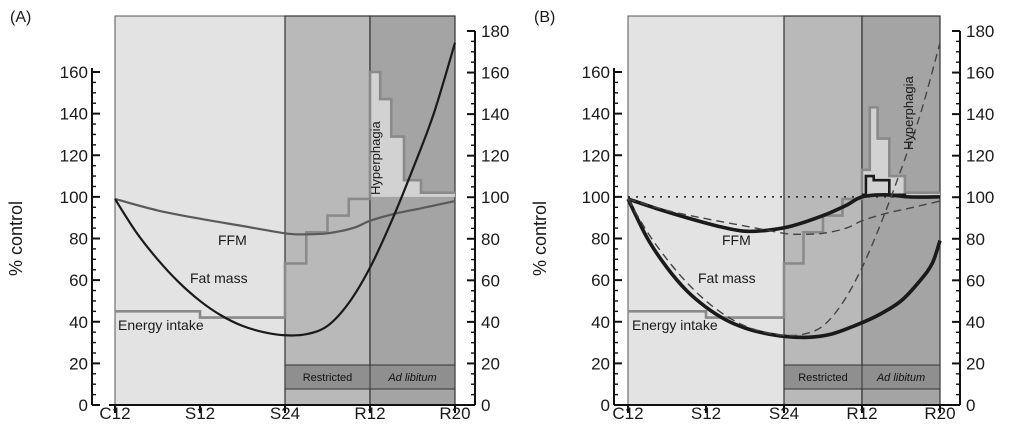 This screenshot has height=425, width=1015. I want to click on panel-label: (B), so click(544, 17).